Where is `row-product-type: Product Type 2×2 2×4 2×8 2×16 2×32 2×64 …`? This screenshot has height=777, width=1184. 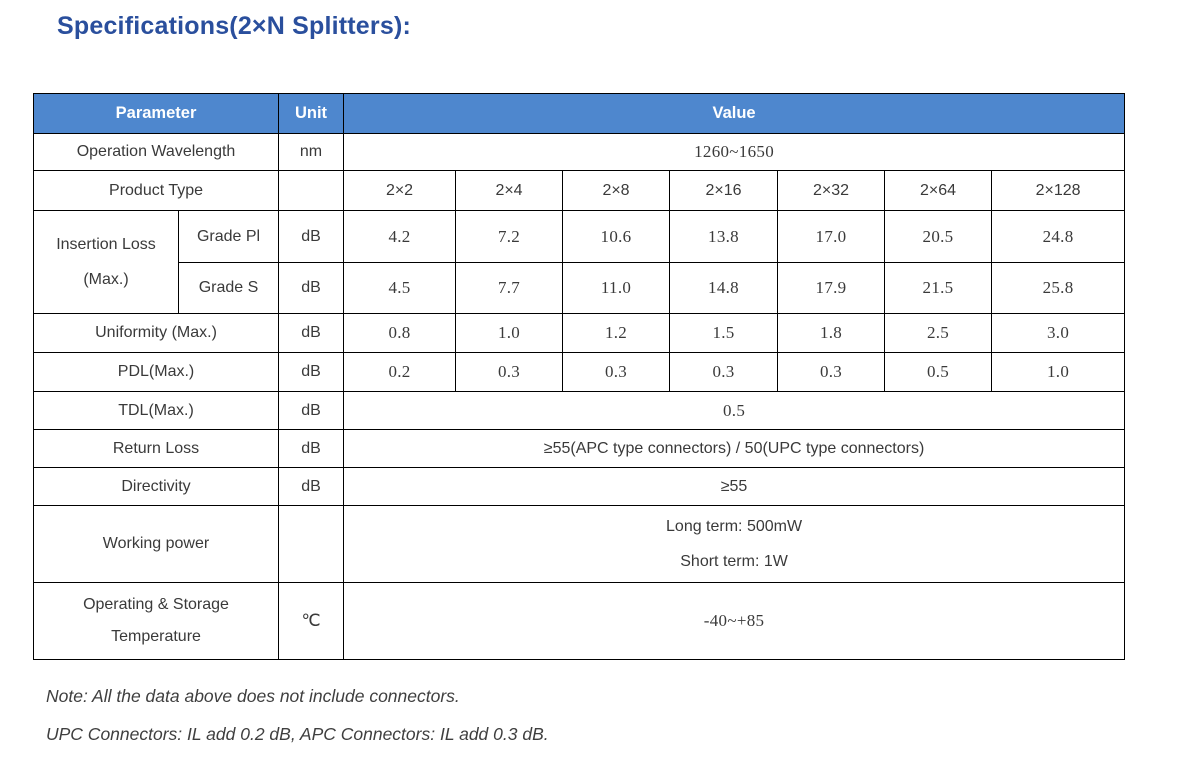
row-product-type: Product Type 2×2 2×4 2×8 2×16 2×32 2×64 … is located at coordinates (579, 190).